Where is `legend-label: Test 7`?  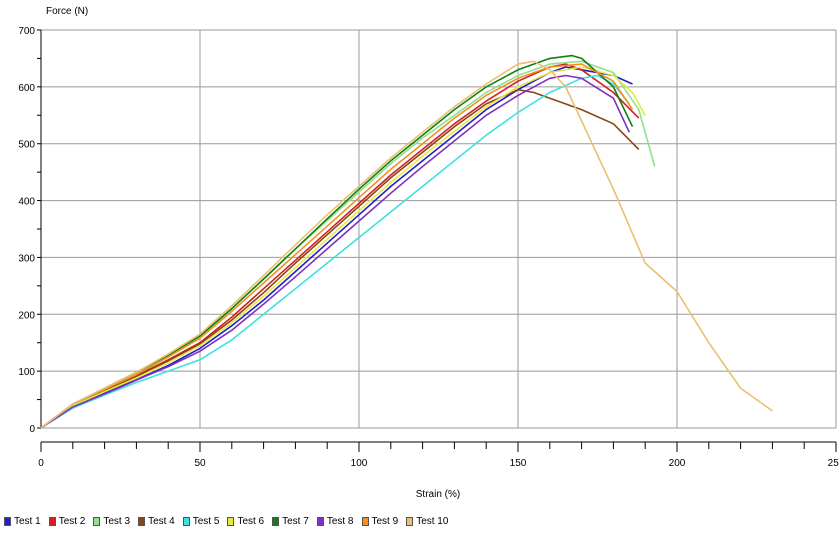 legend-label: Test 7 is located at coordinates (295, 521).